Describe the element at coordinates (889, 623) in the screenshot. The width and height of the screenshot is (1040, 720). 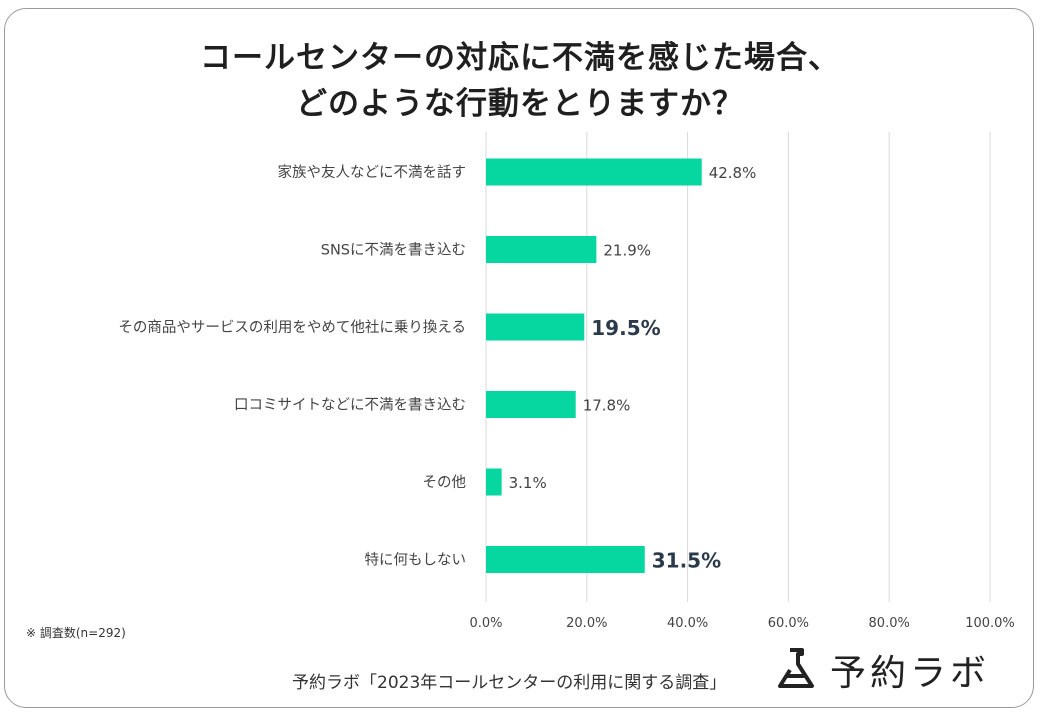
I see `x-tick-label: 80.0%` at that location.